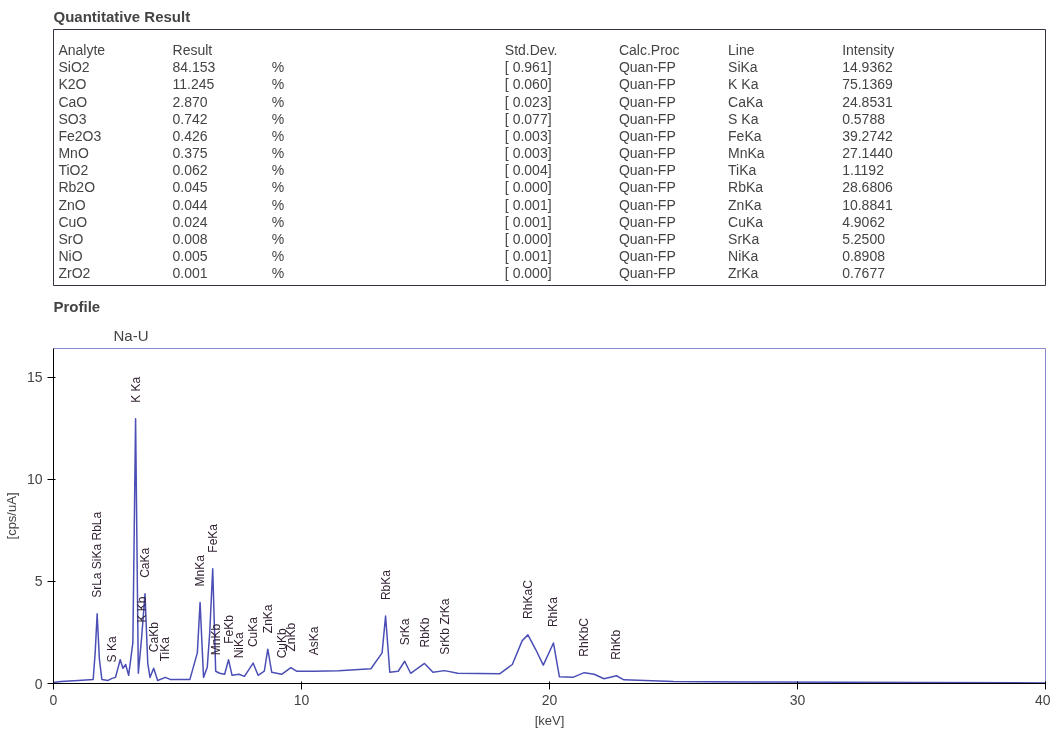 The height and width of the screenshot is (742, 1059). Describe the element at coordinates (867, 187) in the screenshot. I see `text: 28.6806` at that location.